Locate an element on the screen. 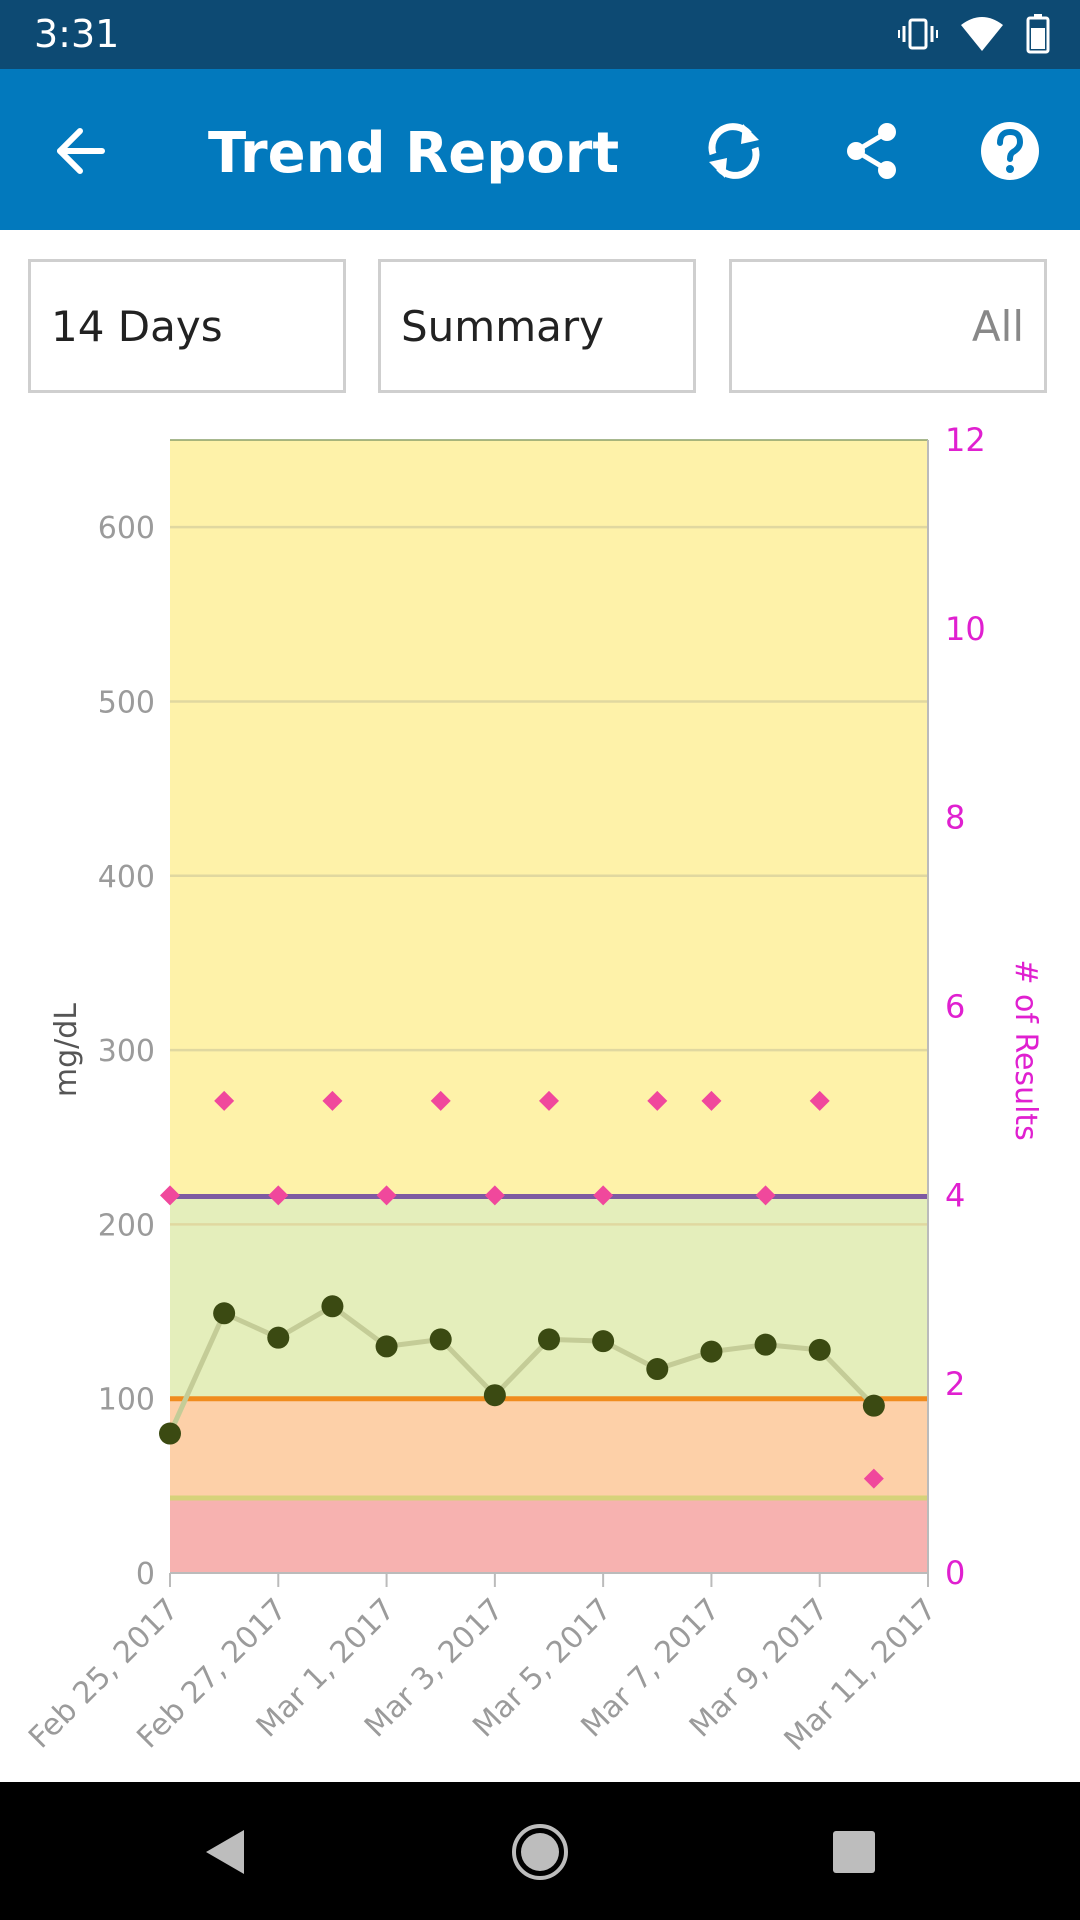 The height and width of the screenshot is (1920, 1080). y-tick-label: 200 is located at coordinates (126, 1225).